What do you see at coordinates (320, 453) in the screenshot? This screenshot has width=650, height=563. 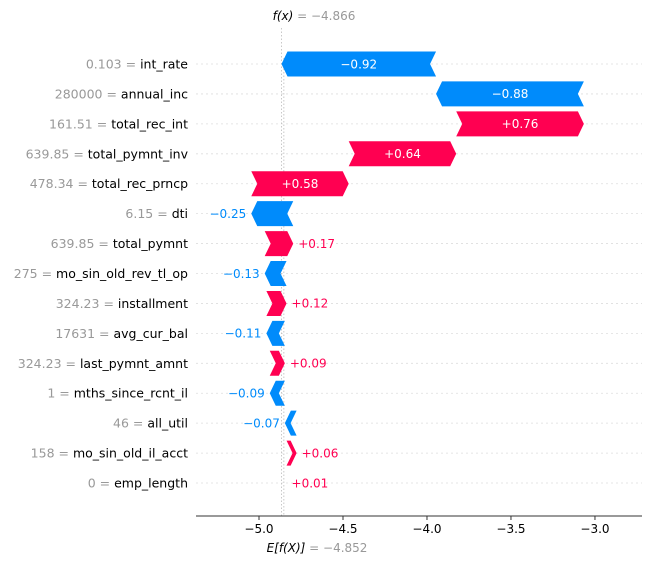 I see `bar-value-mo_sin_old_il_acct: +0.06` at bounding box center [320, 453].